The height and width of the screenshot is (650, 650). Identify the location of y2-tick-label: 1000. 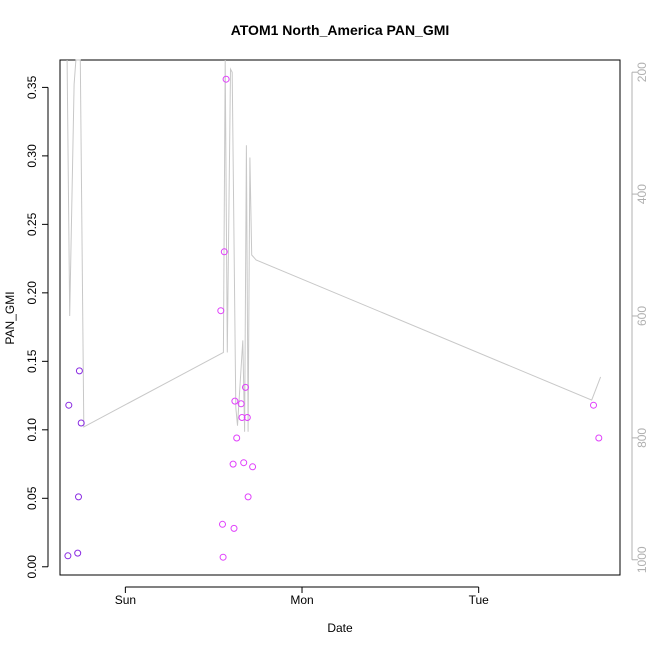
(642, 559).